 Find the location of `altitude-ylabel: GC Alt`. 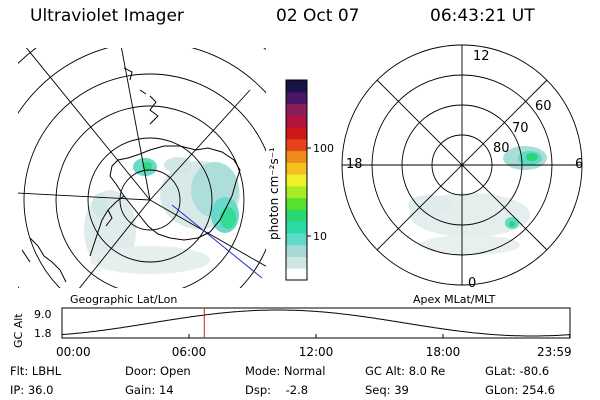

altitude-ylabel: GC Alt is located at coordinates (18, 330).